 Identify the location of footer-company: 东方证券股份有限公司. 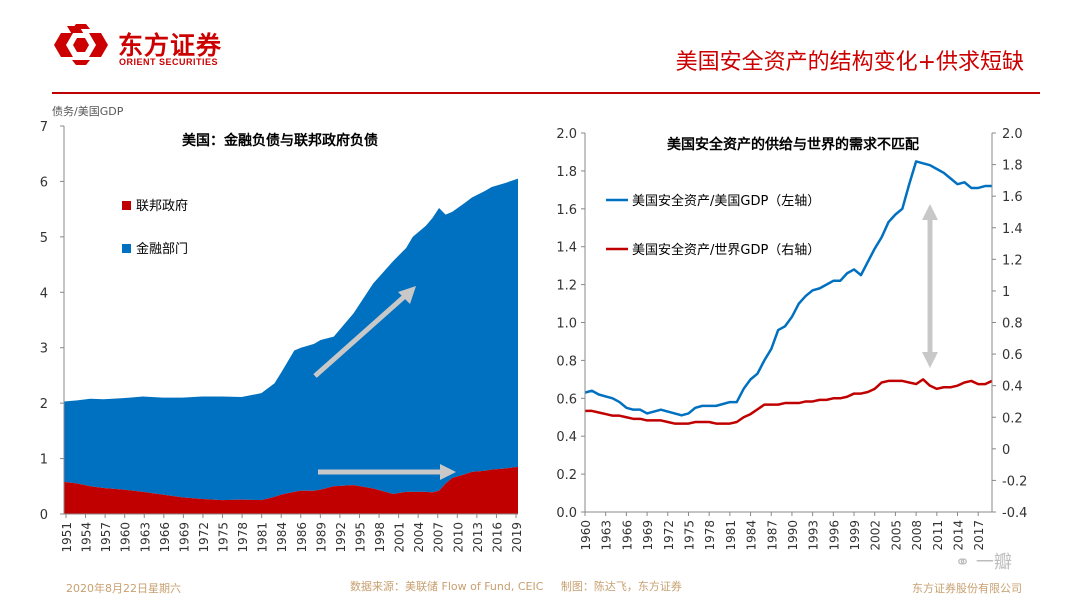
(967, 588).